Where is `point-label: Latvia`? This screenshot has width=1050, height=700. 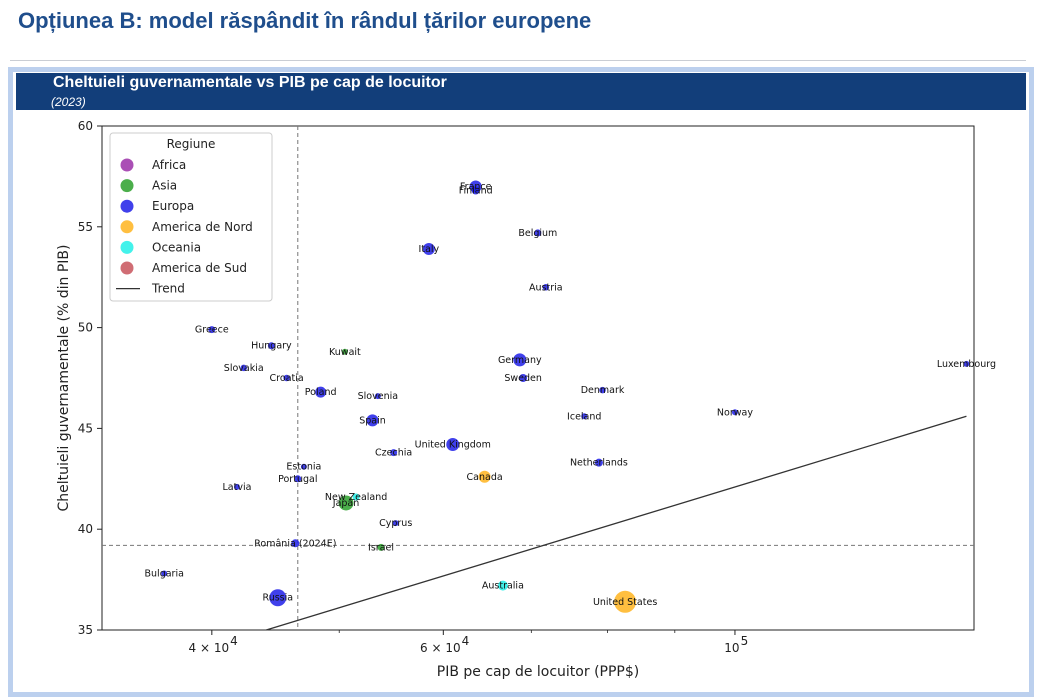 point-label: Latvia is located at coordinates (236, 487).